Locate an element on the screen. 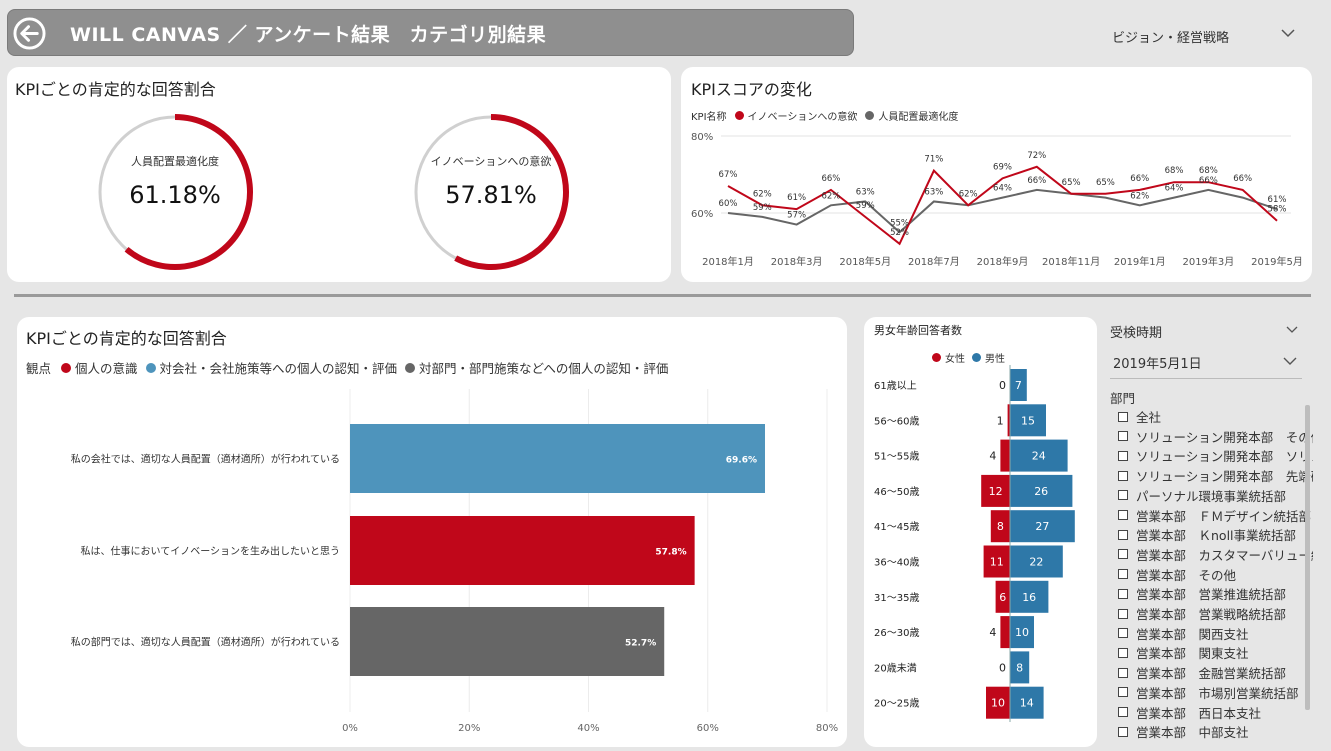 This screenshot has width=1331, height=751. department-option-label: 営業本部 ＦＭデザイン統括部 is located at coordinates (1224, 516).